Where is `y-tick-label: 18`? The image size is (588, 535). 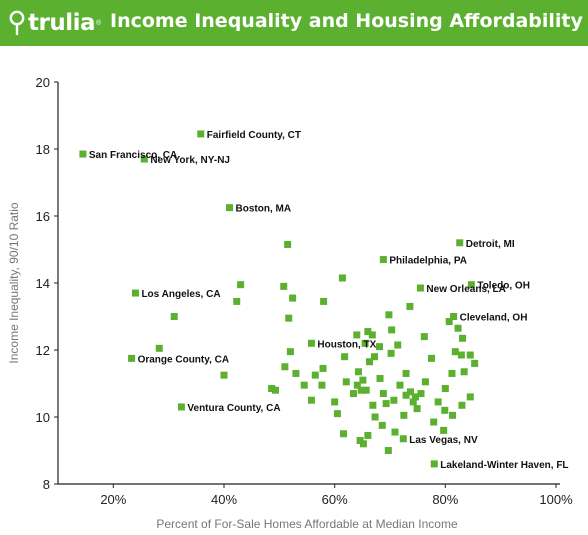
y-tick-label: 18 is located at coordinates (43, 149).